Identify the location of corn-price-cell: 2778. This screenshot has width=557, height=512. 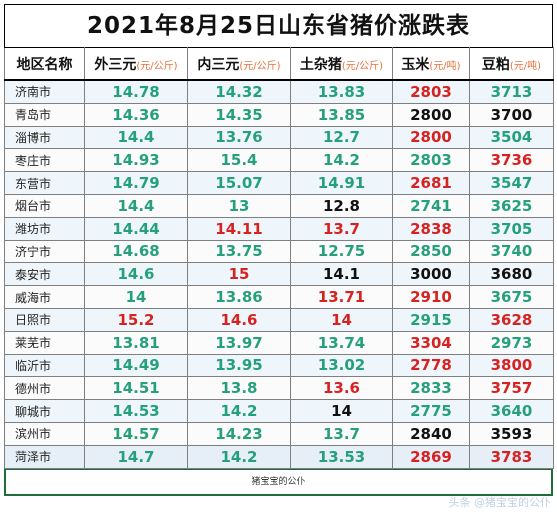
(431, 365).